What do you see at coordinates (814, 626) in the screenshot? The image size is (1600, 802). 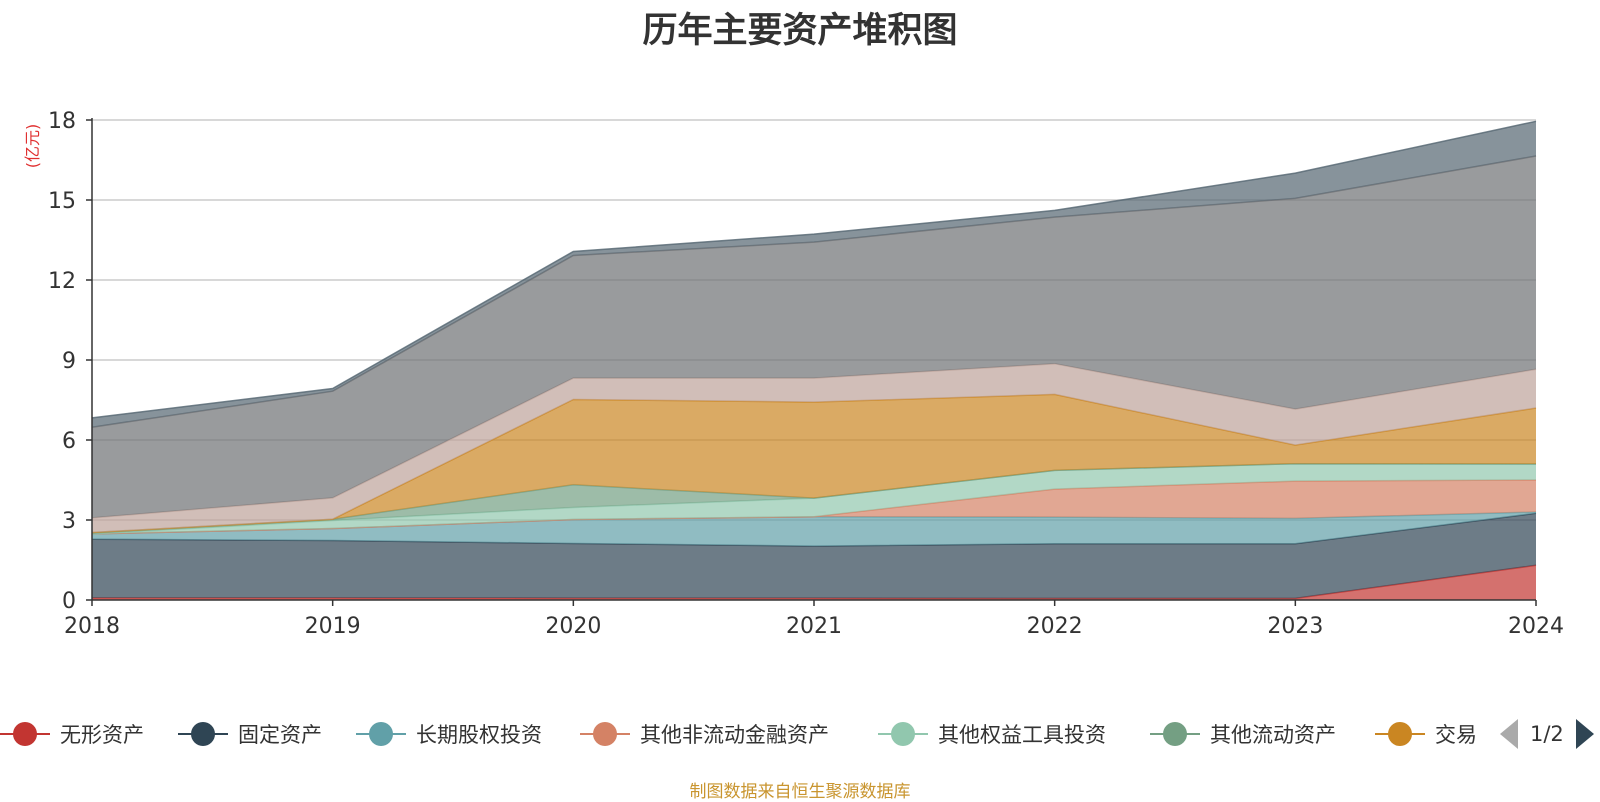 I see `x-tick-label: 2021` at bounding box center [814, 626].